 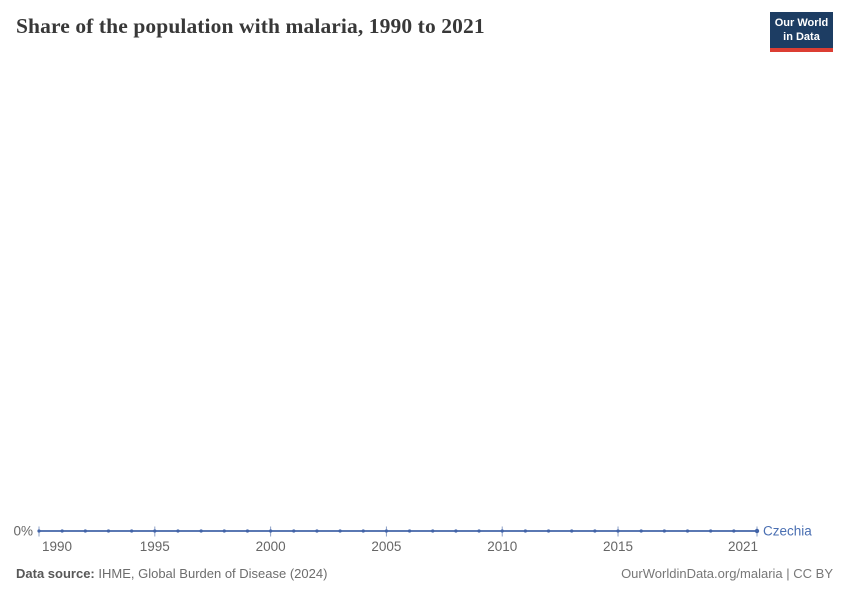 I want to click on data-point-2007, so click(x=433, y=531).